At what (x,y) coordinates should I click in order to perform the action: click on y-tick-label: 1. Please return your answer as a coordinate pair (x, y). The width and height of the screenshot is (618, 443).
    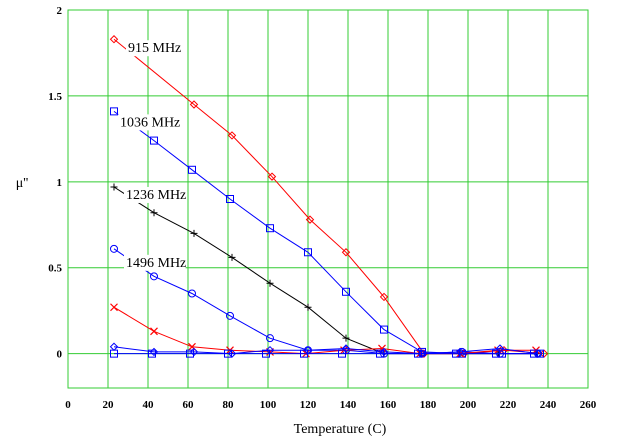
    Looking at the image, I should click on (60, 183).